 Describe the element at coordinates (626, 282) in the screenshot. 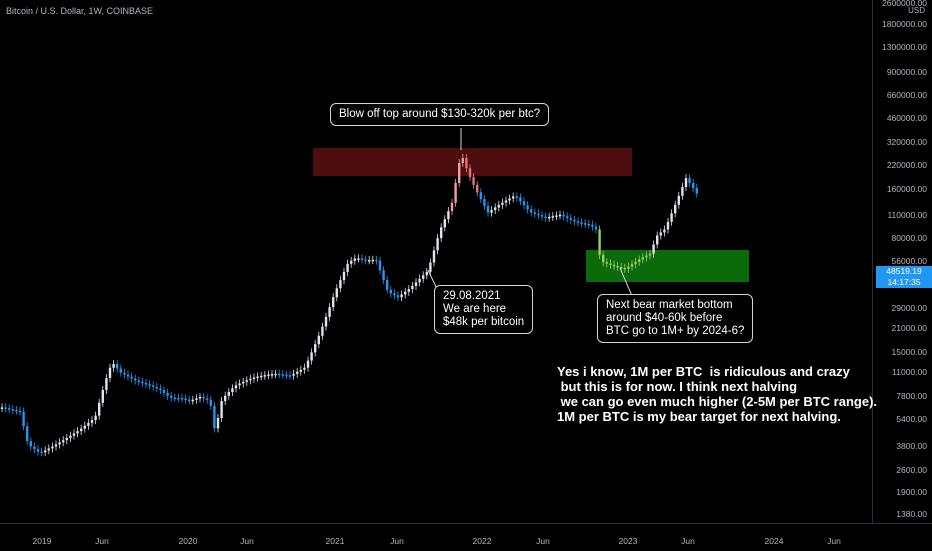

I see `callout-pointer-bottom` at that location.